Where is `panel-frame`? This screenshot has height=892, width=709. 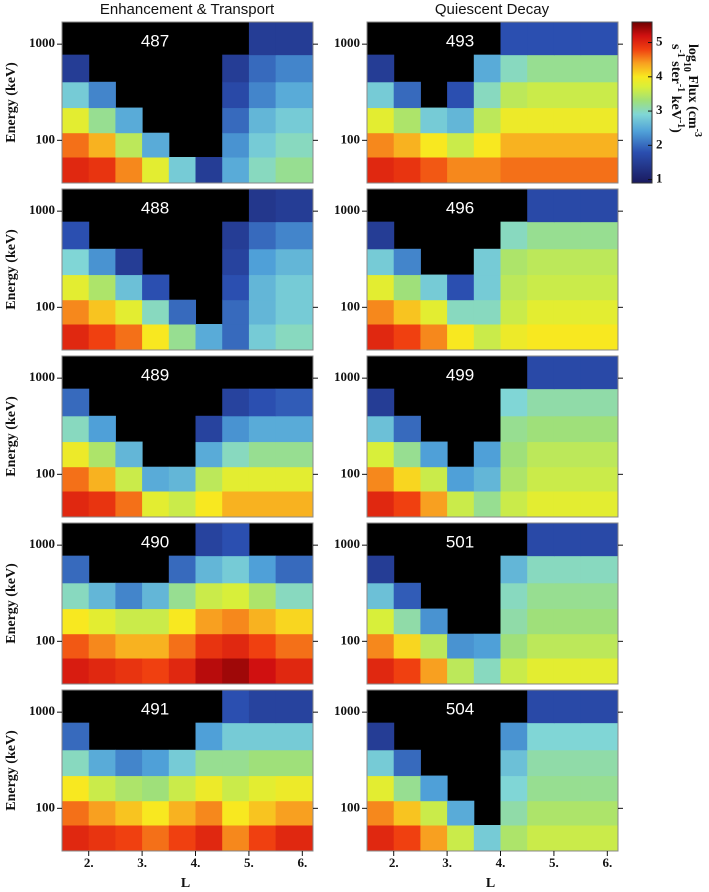
panel-frame is located at coordinates (492, 603).